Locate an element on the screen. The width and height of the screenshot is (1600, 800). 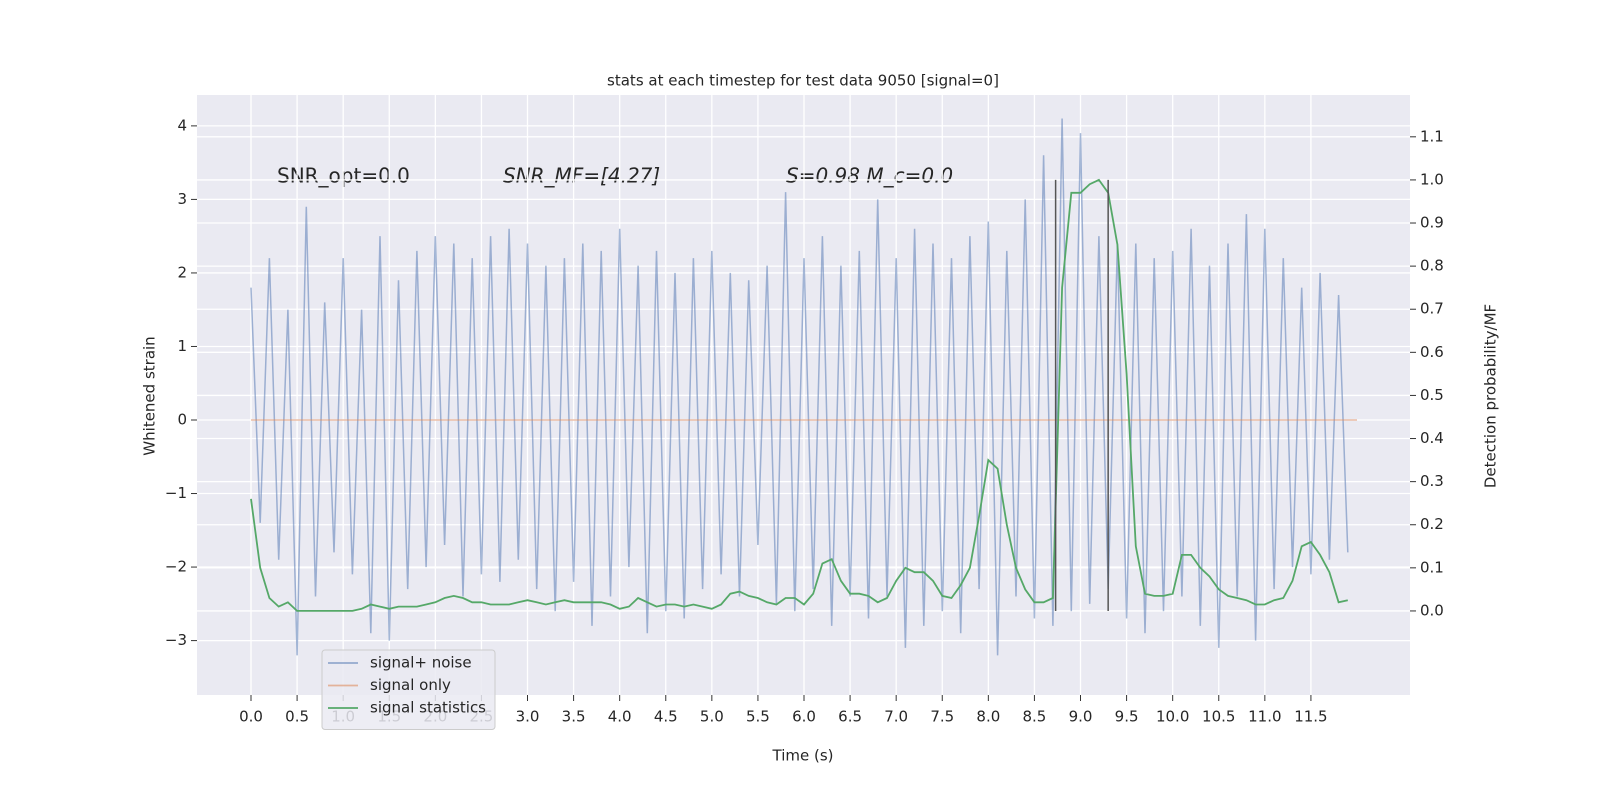
y2-tick-label: 0.4 is located at coordinates (1432, 438).